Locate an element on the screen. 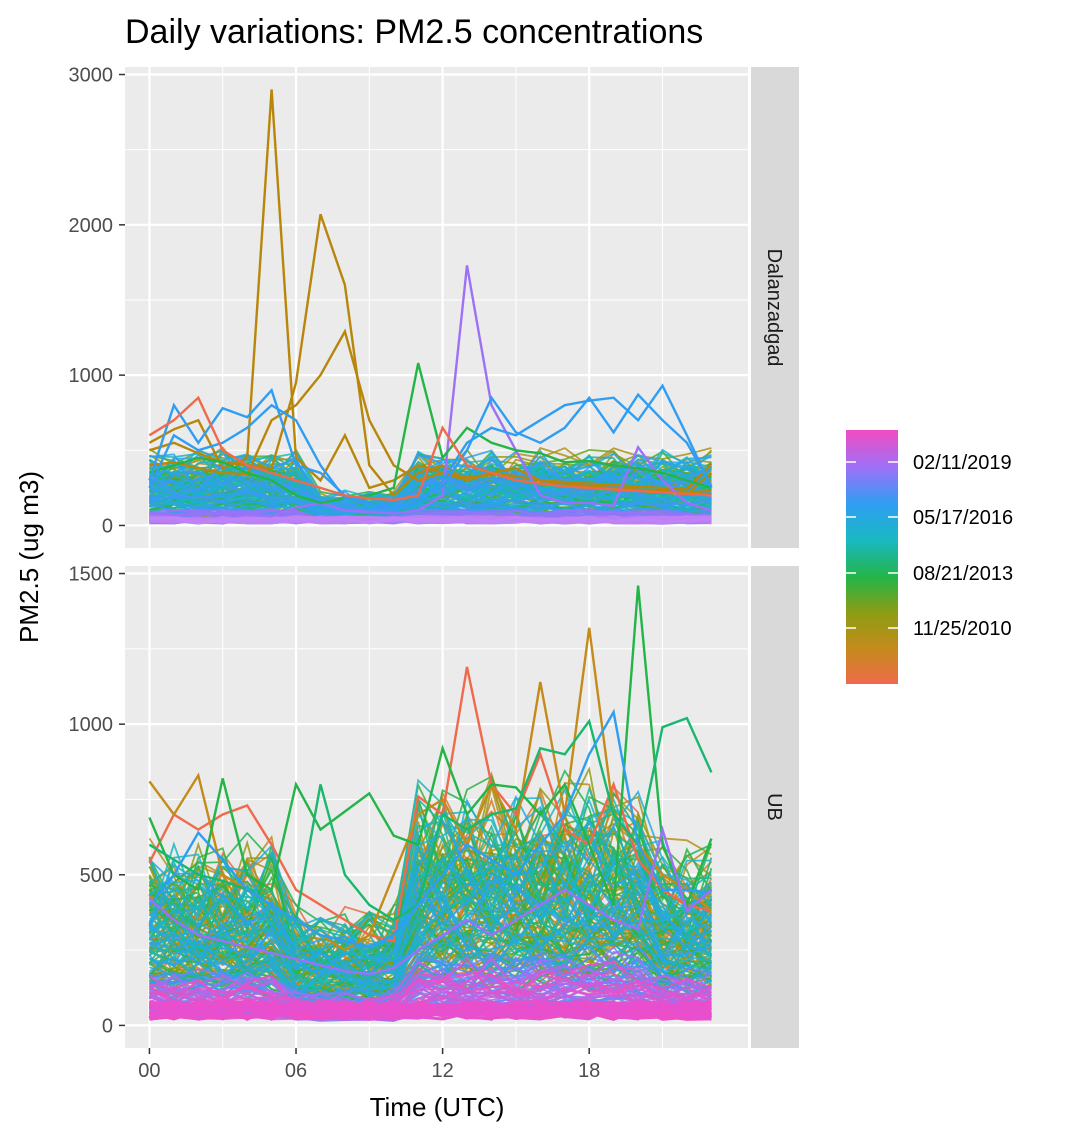 This screenshot has width=1075, height=1144. legend-label: 08/21/2013 is located at coordinates (963, 574).